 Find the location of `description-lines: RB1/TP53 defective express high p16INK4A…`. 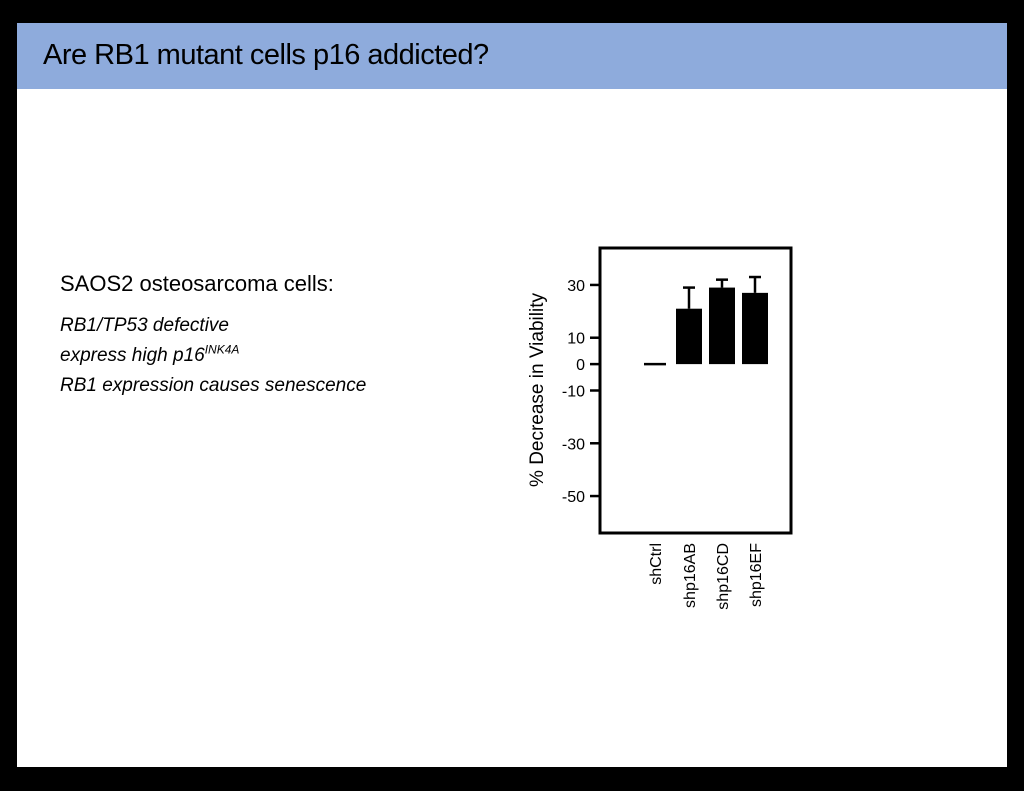

description-lines: RB1/TP53 defective express high p16INK4A… is located at coordinates (213, 356).